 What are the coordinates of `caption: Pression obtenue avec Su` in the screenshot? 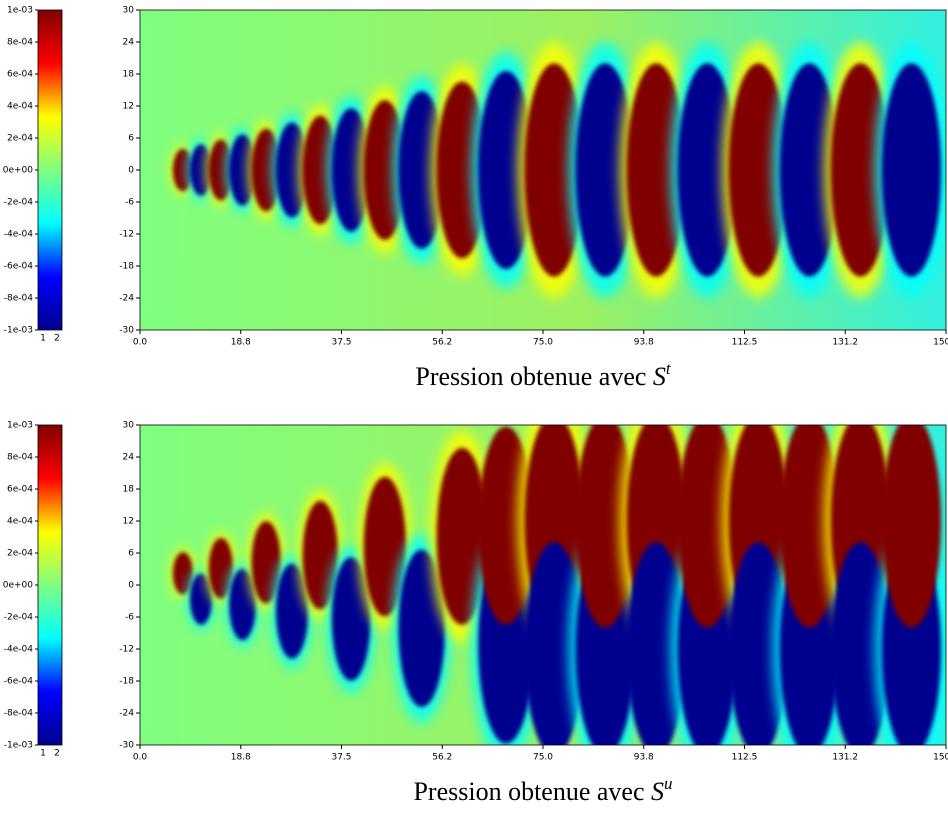 It's located at (542, 790).